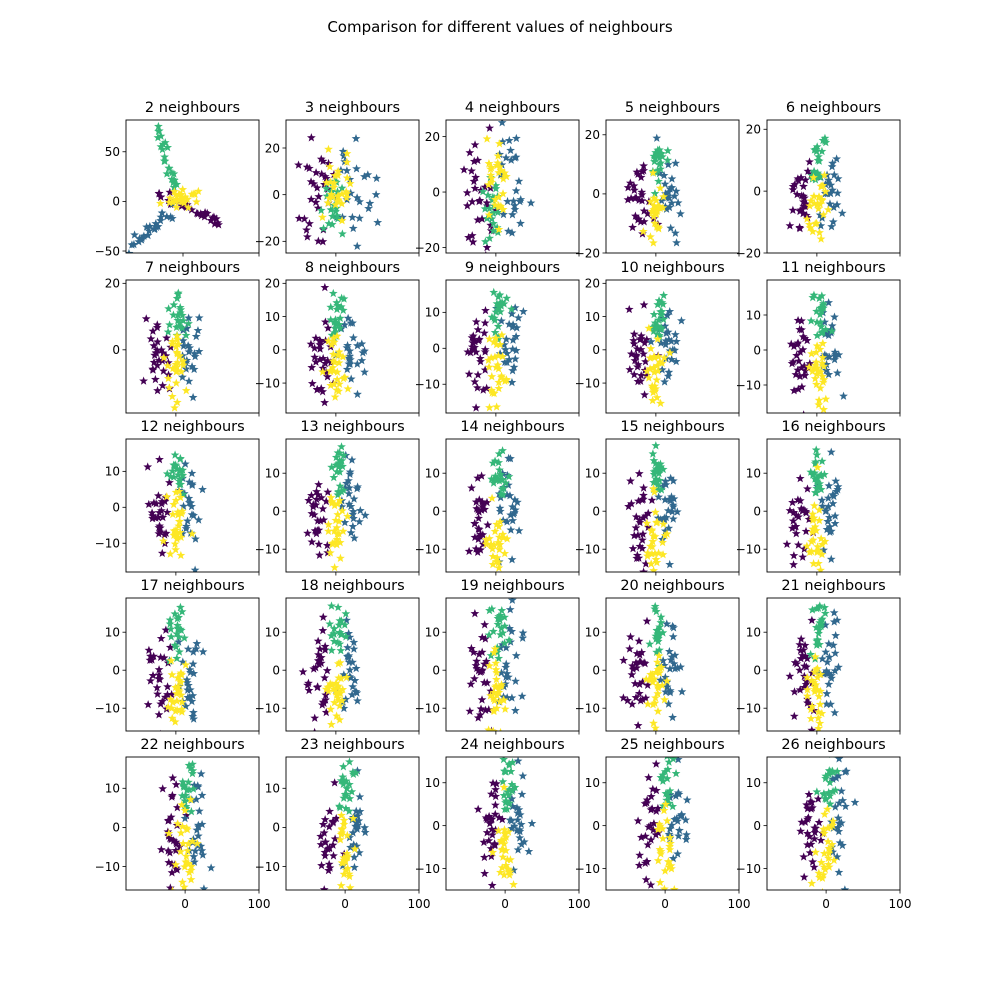  Describe the element at coordinates (512, 745) in the screenshot. I see `subplot-title: 24 neighbours` at that location.